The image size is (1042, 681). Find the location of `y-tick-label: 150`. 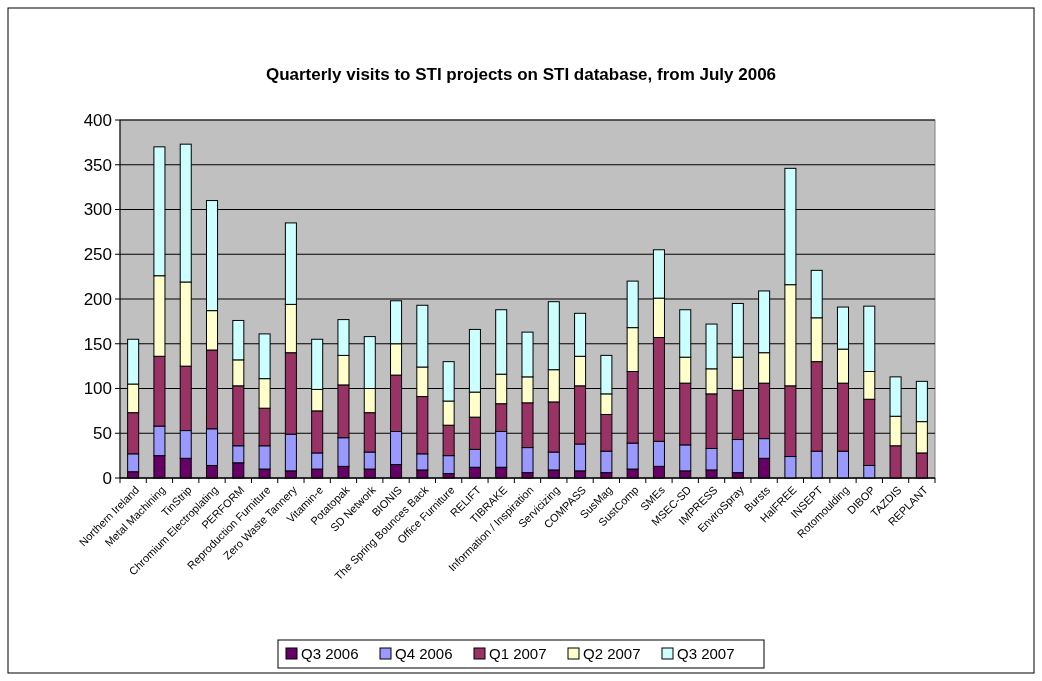

y-tick-label: 150 is located at coordinates (97, 344).